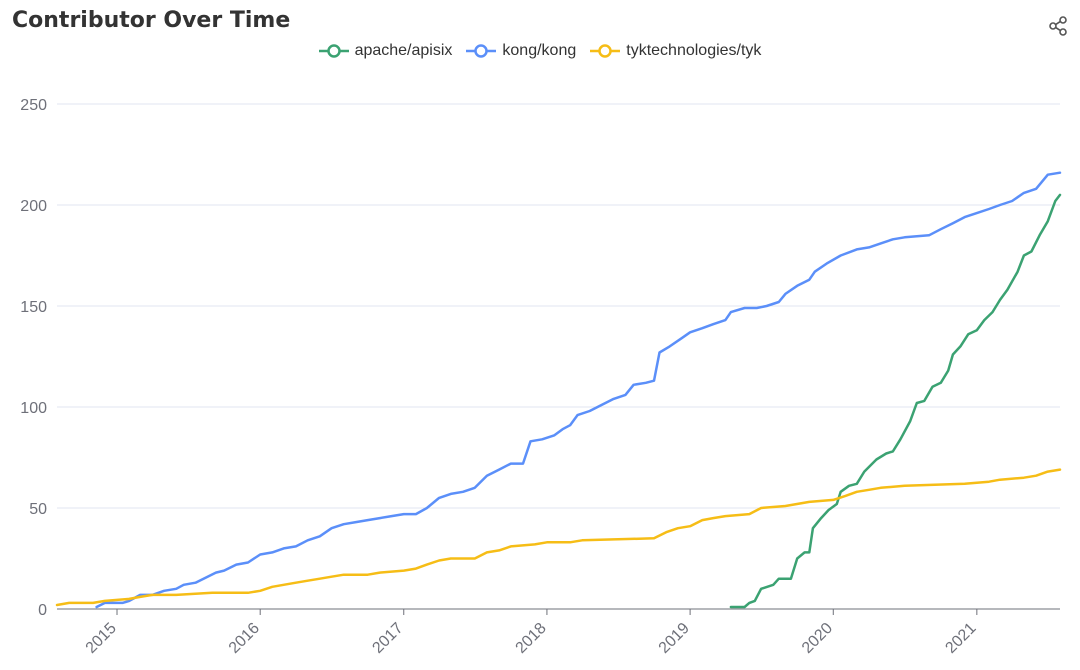 The height and width of the screenshot is (670, 1080). I want to click on legend-label: kong/kong, so click(539, 50).